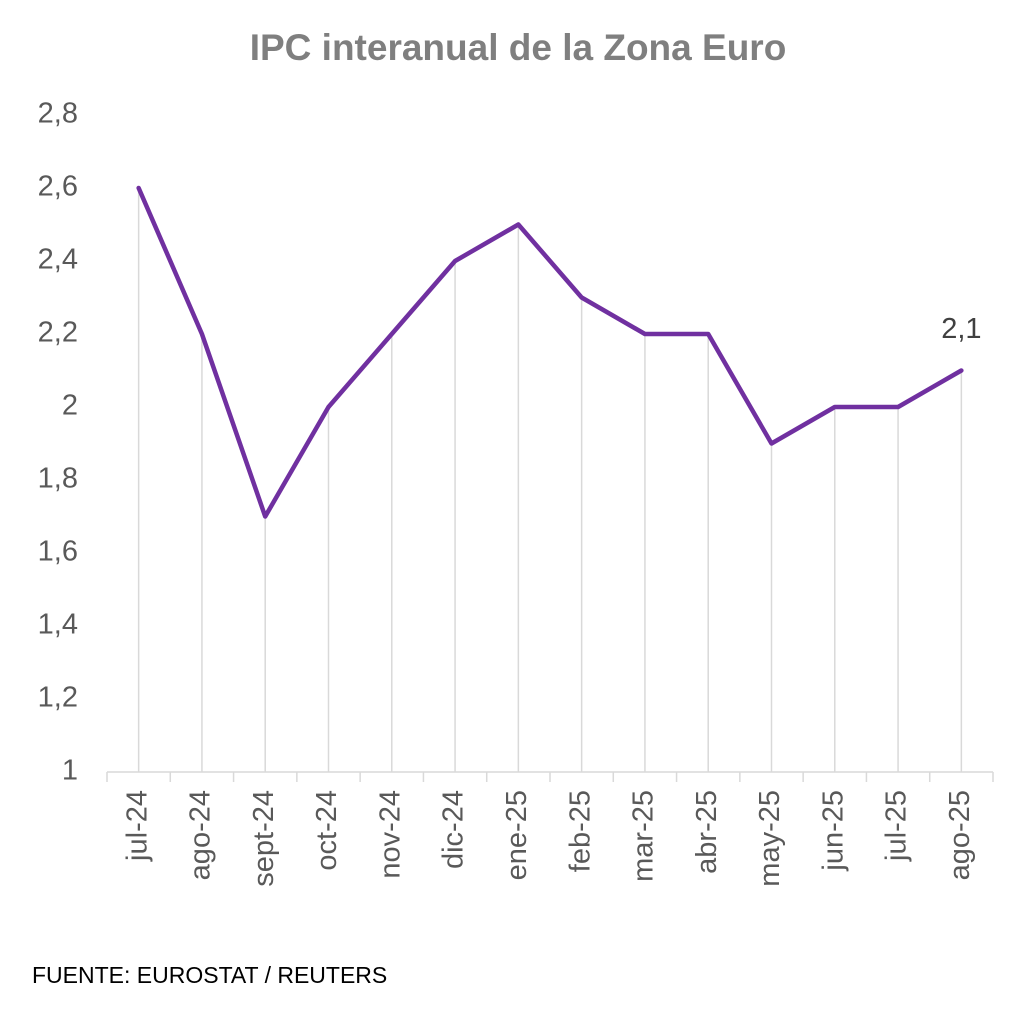 The height and width of the screenshot is (1024, 1024). I want to click on x-tick-label: jul-25, so click(897, 826).